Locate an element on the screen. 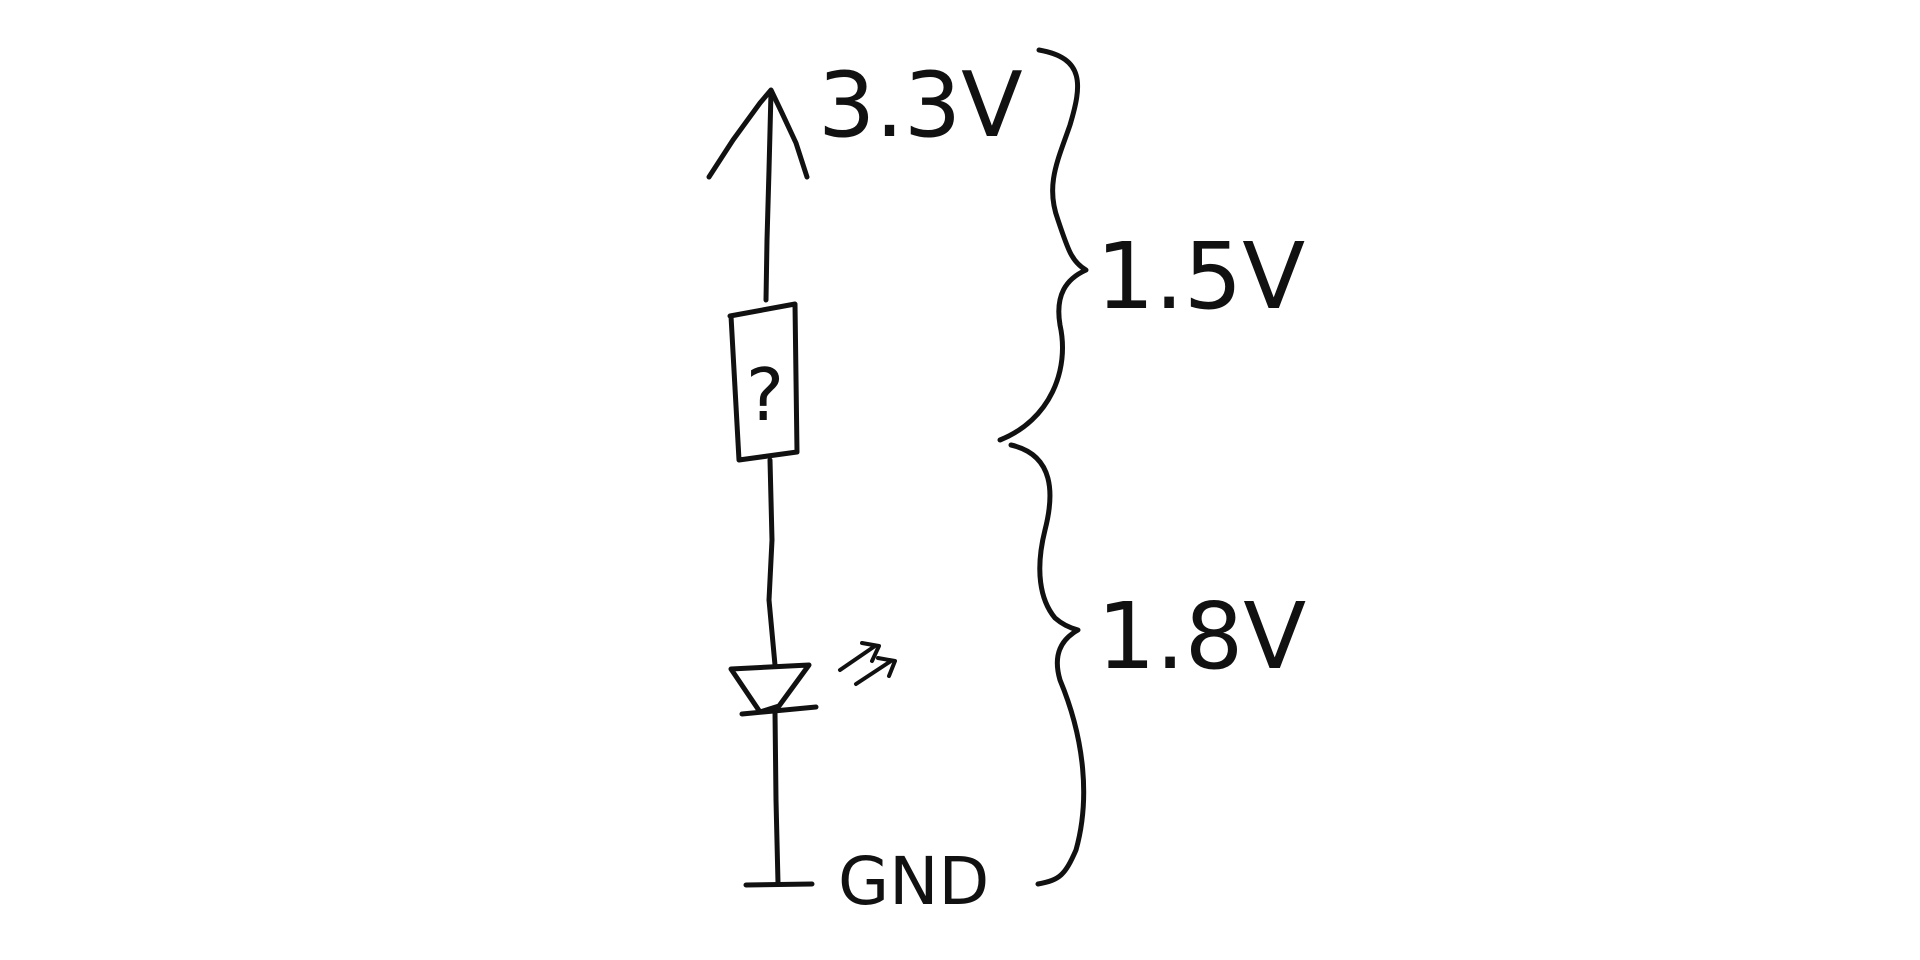  supply-voltage-label: 3.3V is located at coordinates (920, 105).